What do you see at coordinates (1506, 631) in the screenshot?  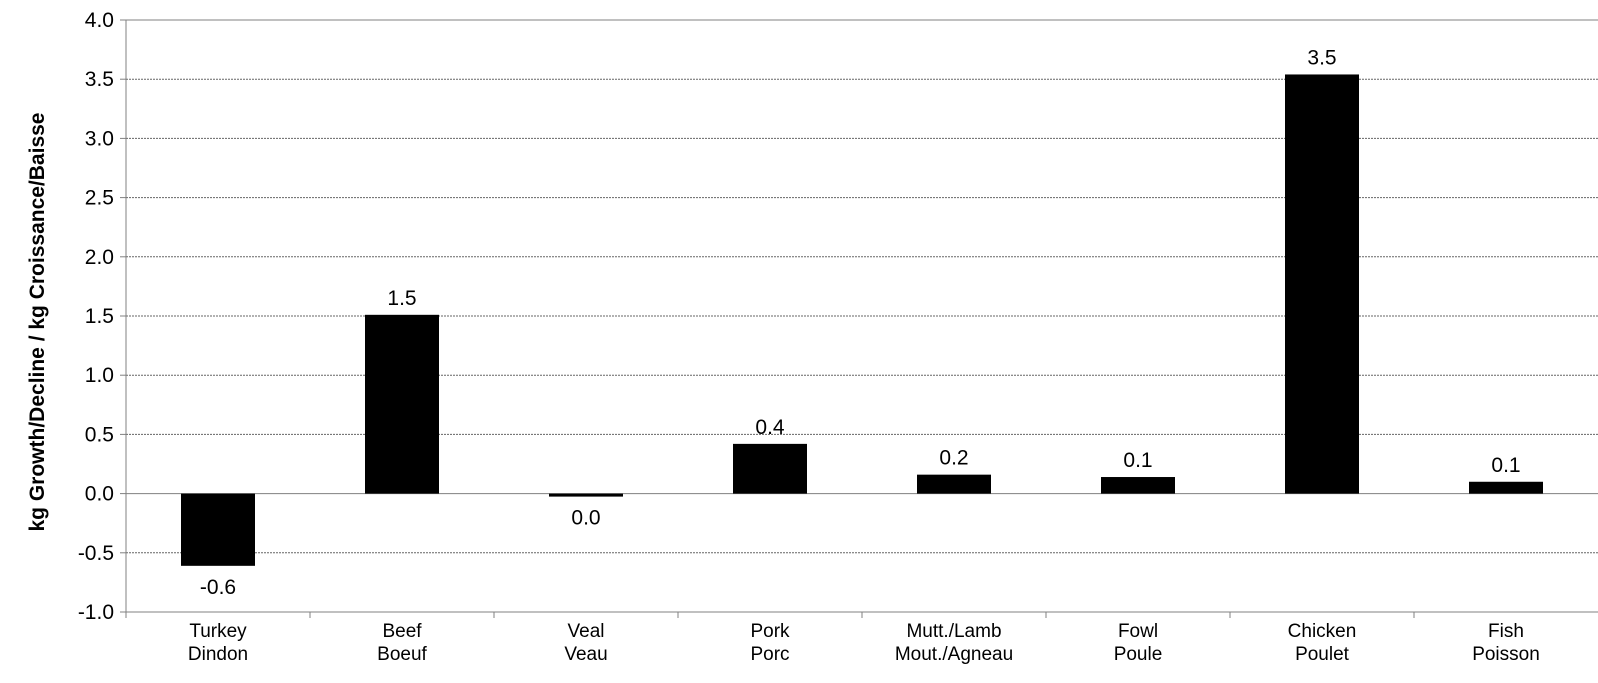 I see `x-category-label: Fish` at bounding box center [1506, 631].